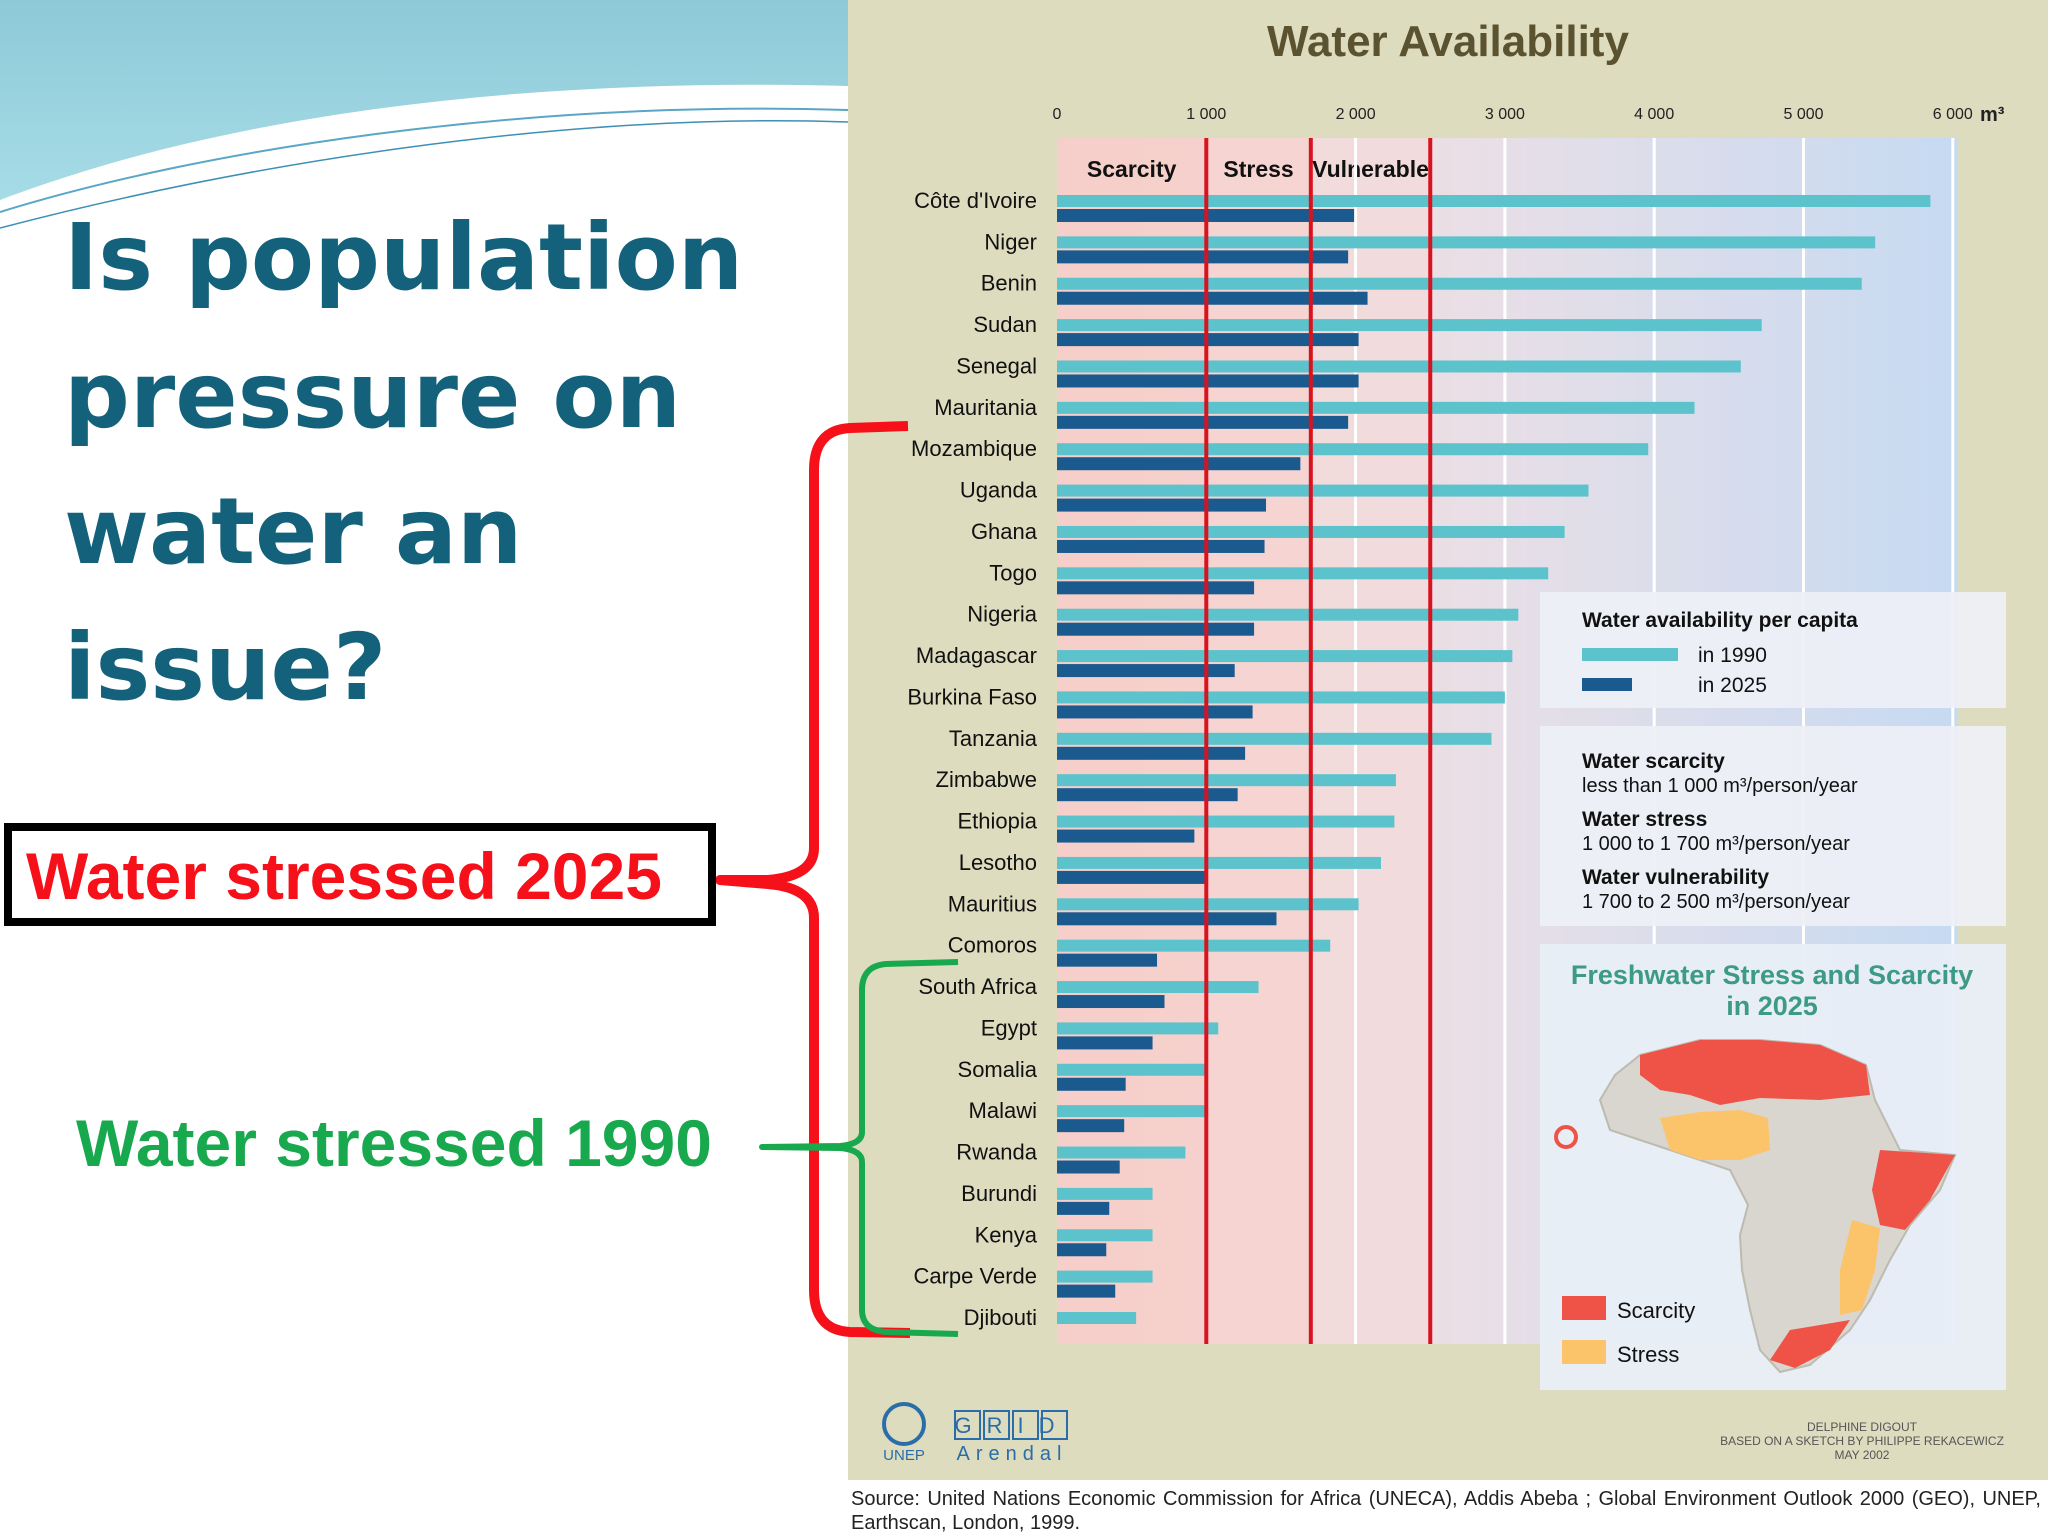  What do you see at coordinates (1716, 902) in the screenshot?
I see `definition-text: 1 700 to 2 500 m³/person/year` at bounding box center [1716, 902].